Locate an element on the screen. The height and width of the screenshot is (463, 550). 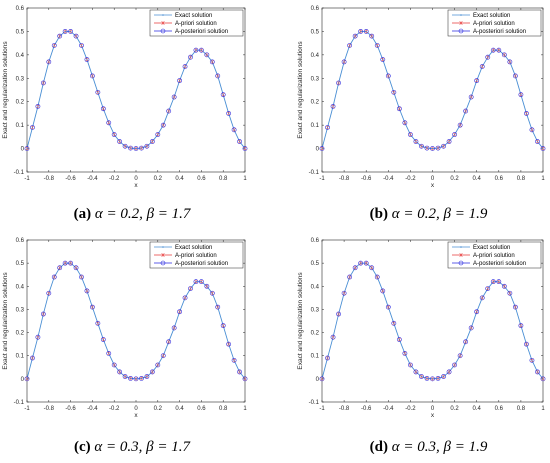
x-tick-label: -0.8 is located at coordinates (344, 409).